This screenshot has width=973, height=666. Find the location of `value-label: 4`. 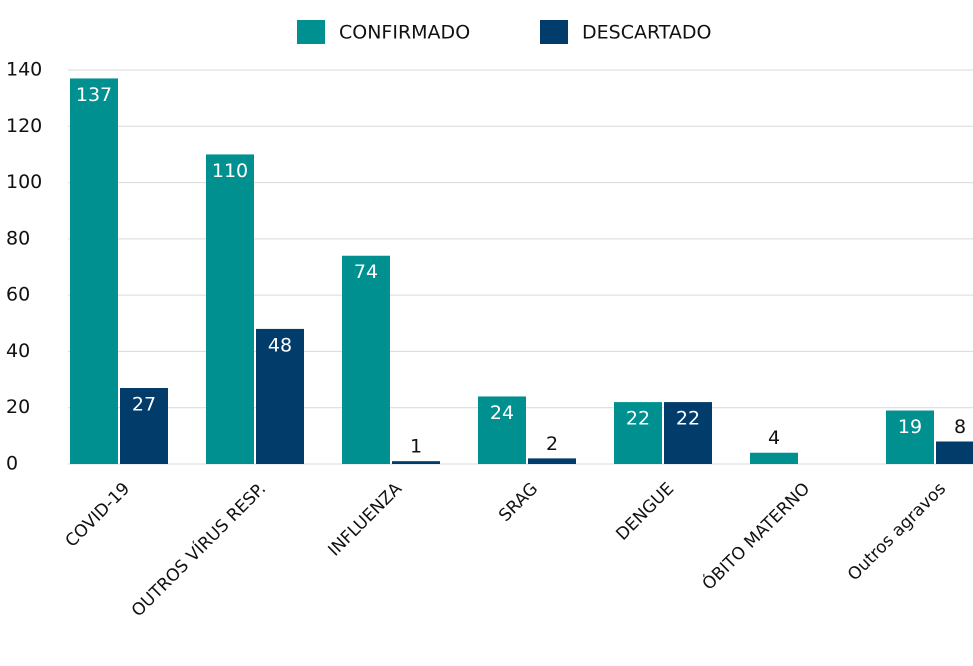

value-label: 4 is located at coordinates (774, 438).